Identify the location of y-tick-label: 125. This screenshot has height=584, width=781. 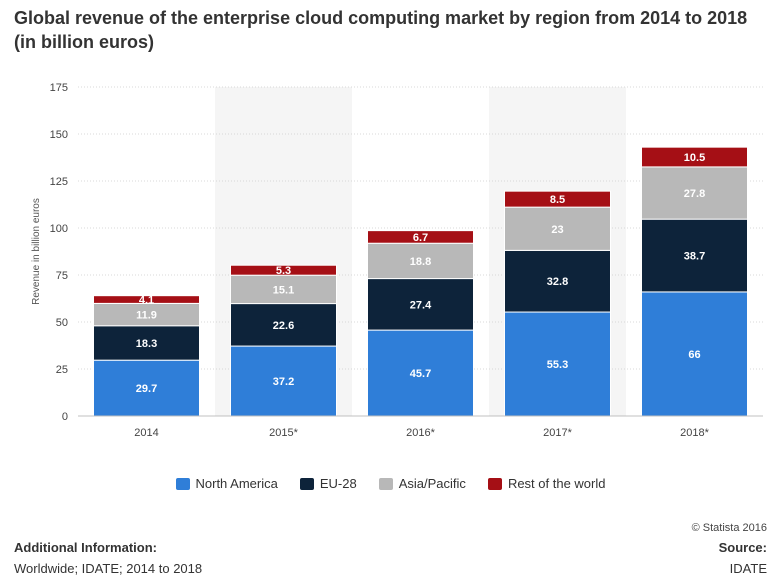
(59, 182).